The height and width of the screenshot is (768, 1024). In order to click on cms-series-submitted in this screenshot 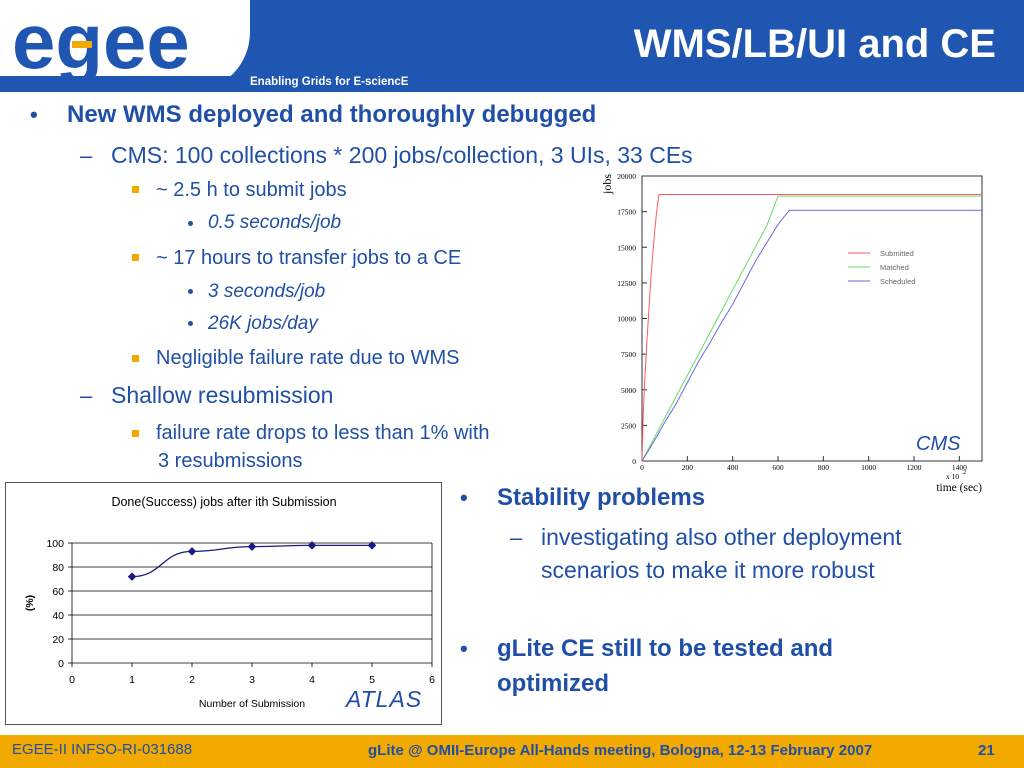, I will do `click(811, 328)`.